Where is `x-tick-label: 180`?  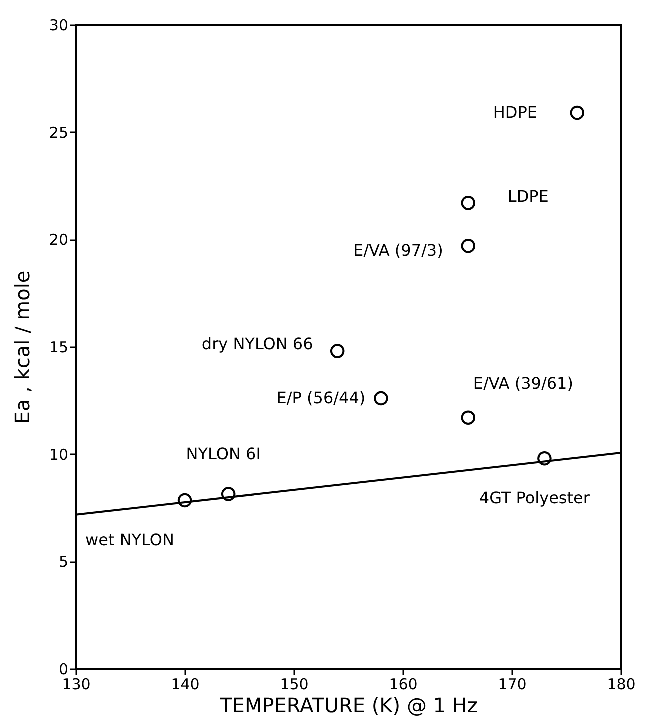
x-tick-label: 180 is located at coordinates (621, 685).